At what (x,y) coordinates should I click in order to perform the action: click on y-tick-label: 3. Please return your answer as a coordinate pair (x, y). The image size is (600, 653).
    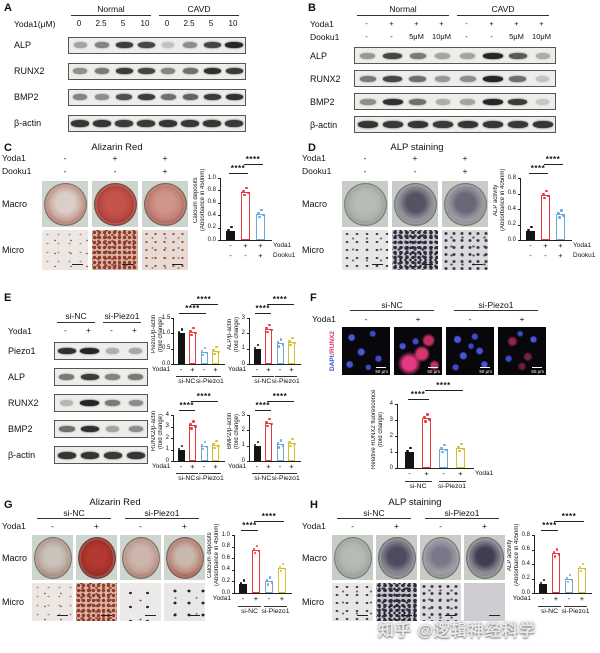
    Looking at the image, I should click on (243, 414).